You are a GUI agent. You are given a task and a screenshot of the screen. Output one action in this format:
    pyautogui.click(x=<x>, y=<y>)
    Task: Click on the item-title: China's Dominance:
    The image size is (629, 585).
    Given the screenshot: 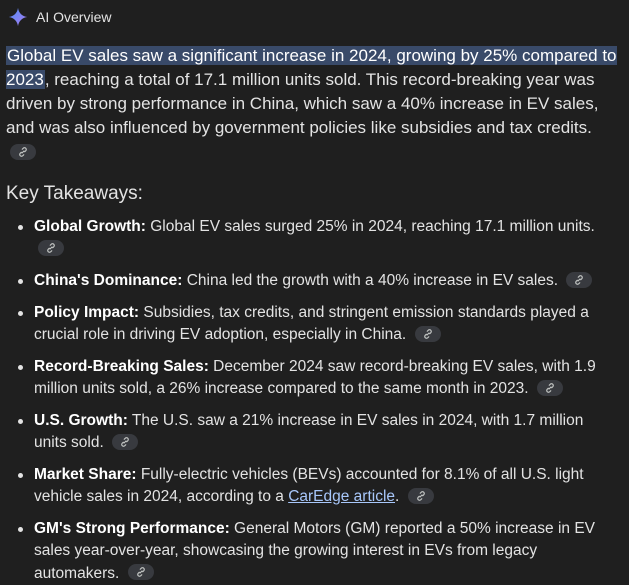 What is the action you would take?
    pyautogui.click(x=108, y=280)
    